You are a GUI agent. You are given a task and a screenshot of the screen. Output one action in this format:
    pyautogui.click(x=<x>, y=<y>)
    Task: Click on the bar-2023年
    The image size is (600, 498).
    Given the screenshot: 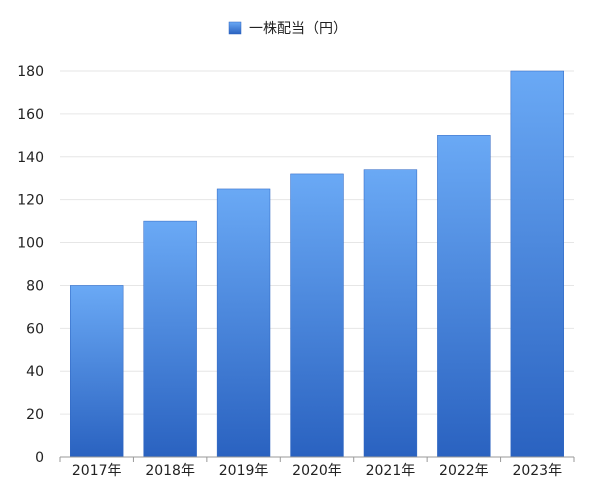 What is the action you would take?
    pyautogui.click(x=537, y=264)
    